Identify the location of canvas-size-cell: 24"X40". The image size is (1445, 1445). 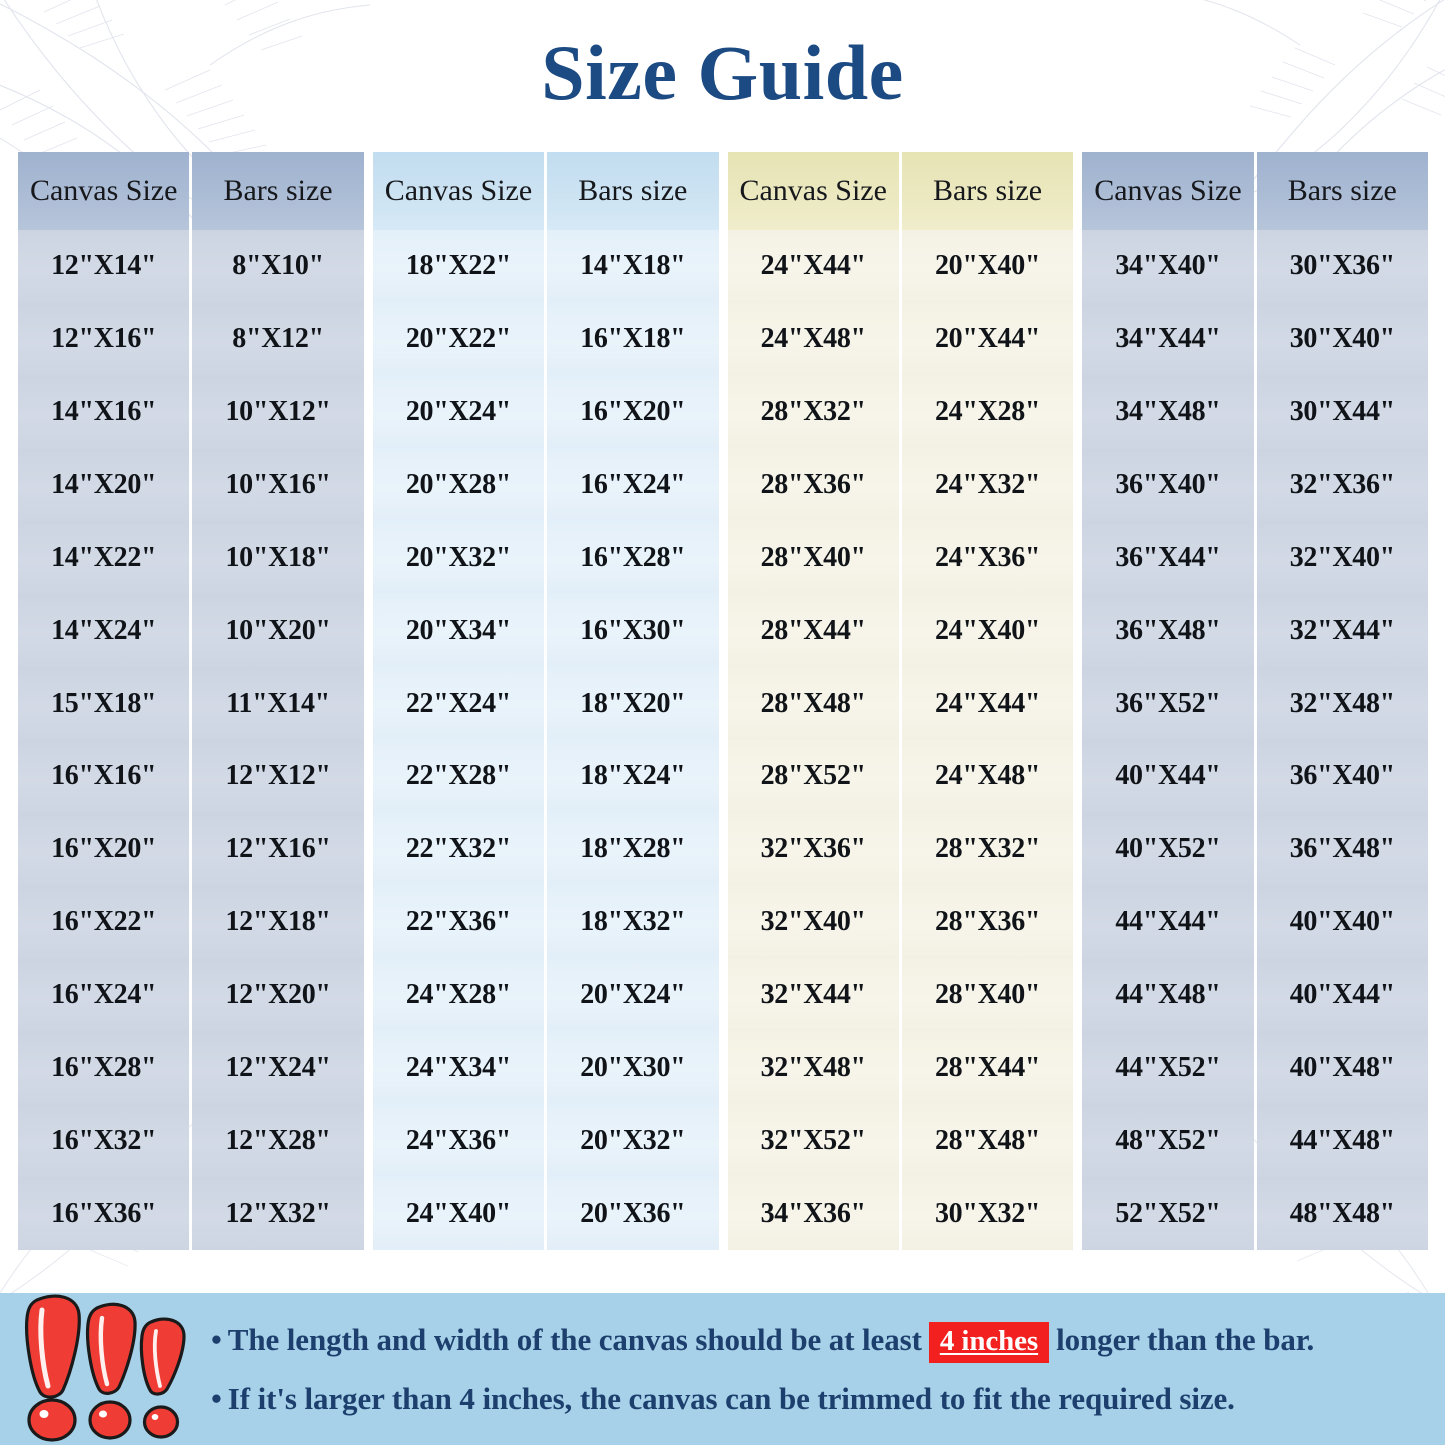
(458, 1214).